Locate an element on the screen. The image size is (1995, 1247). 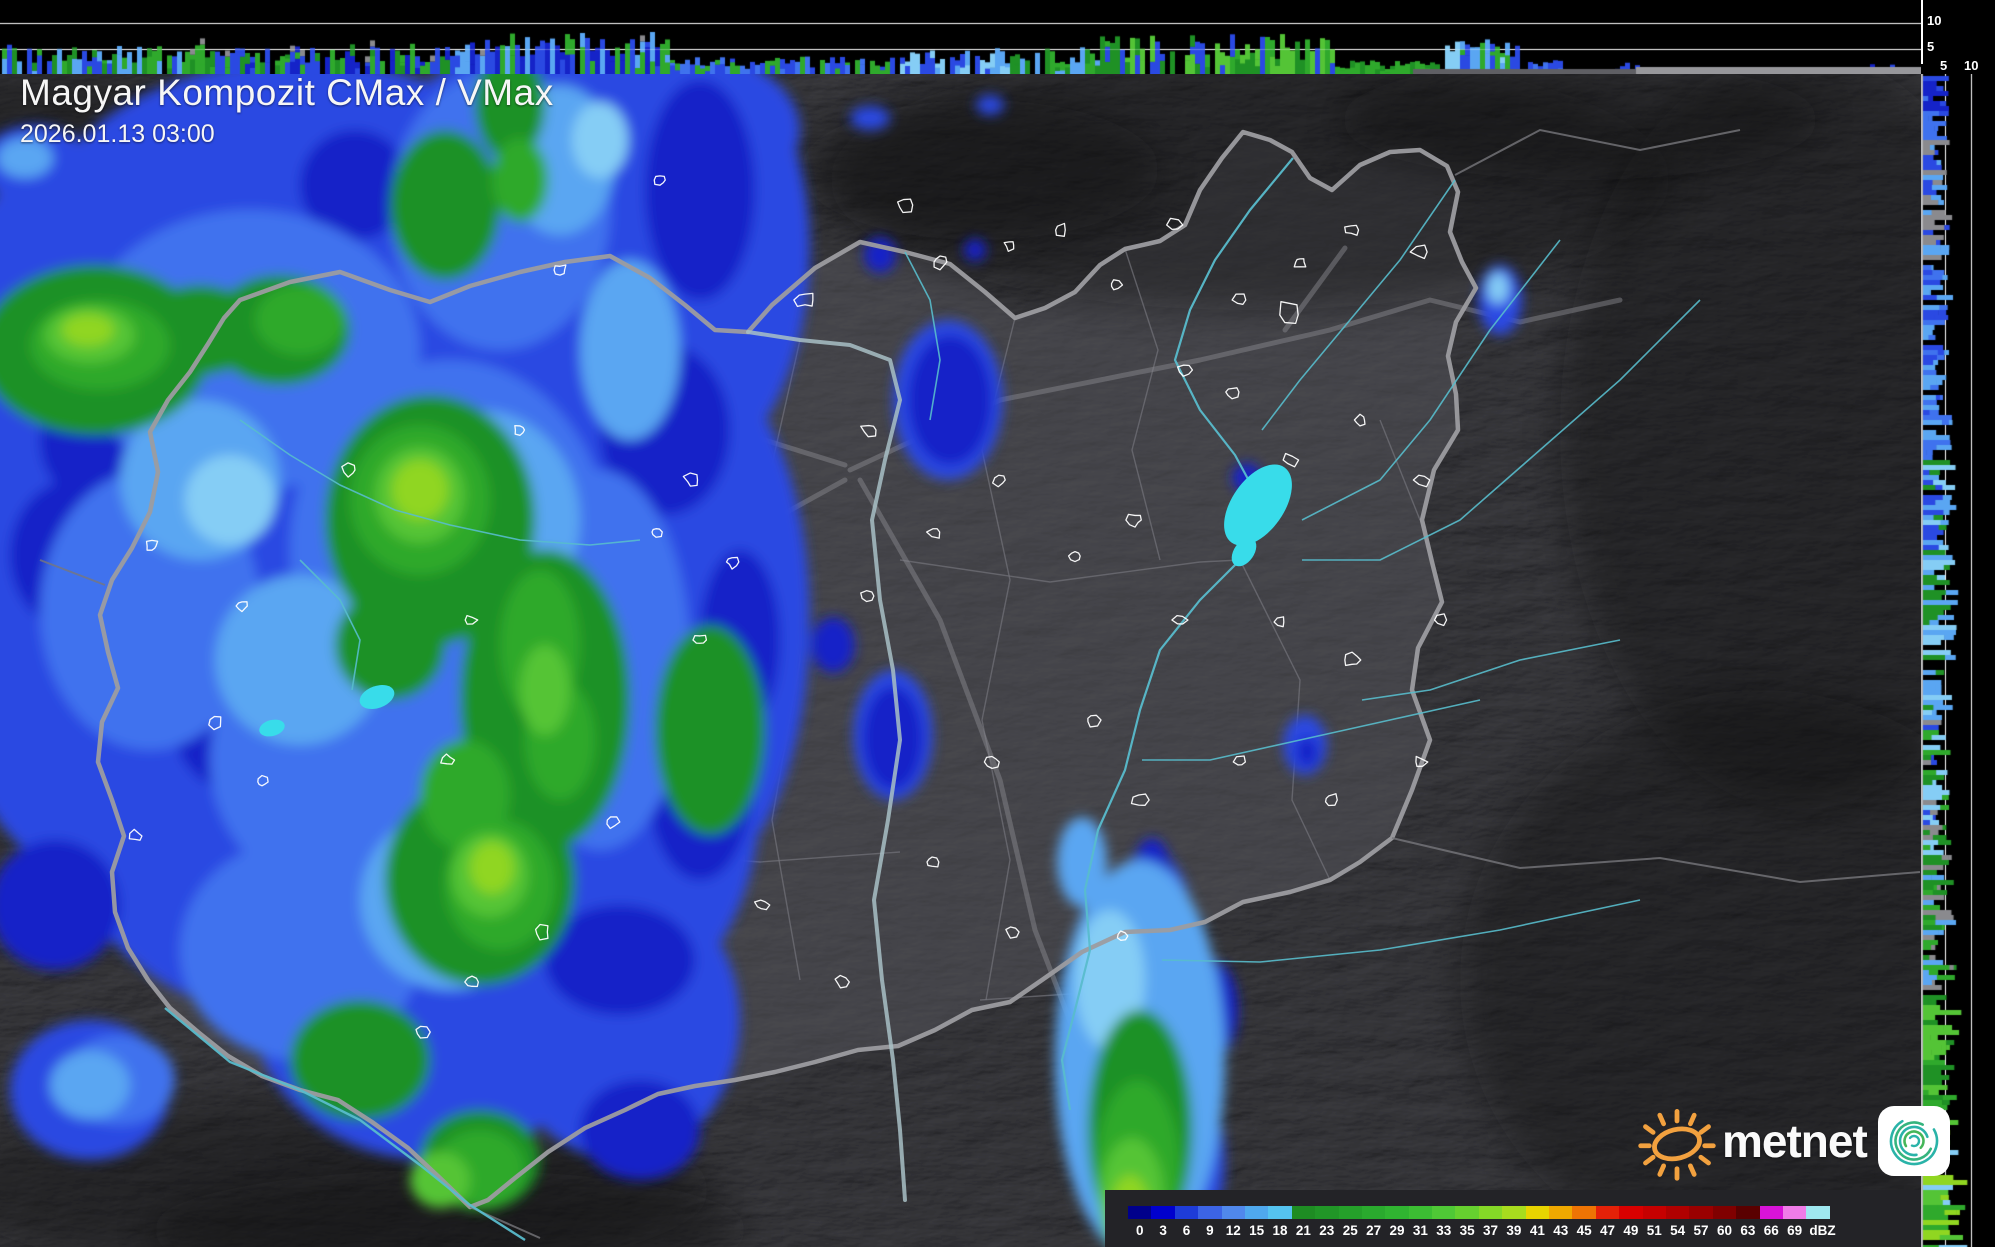
legend-label: 31 is located at coordinates (1420, 1230).